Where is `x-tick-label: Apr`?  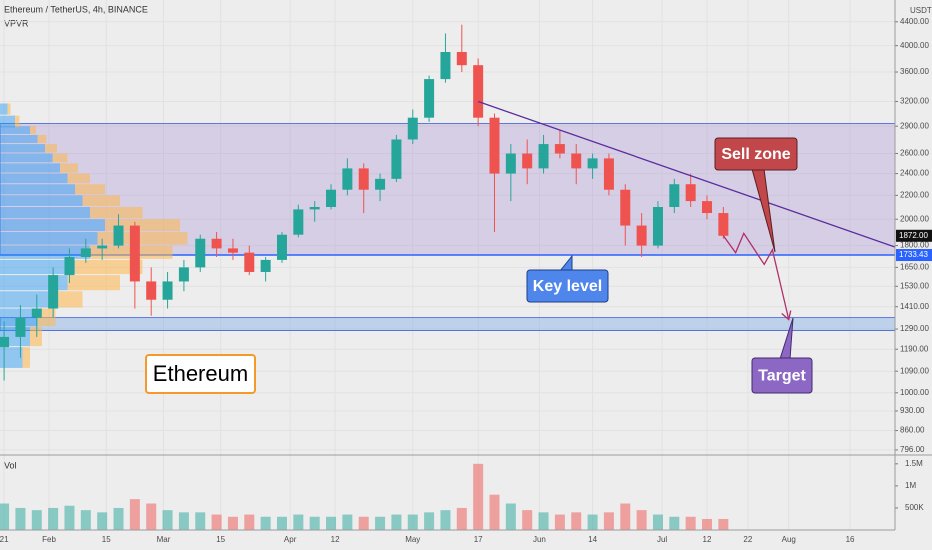
x-tick-label: Apr is located at coordinates (290, 539).